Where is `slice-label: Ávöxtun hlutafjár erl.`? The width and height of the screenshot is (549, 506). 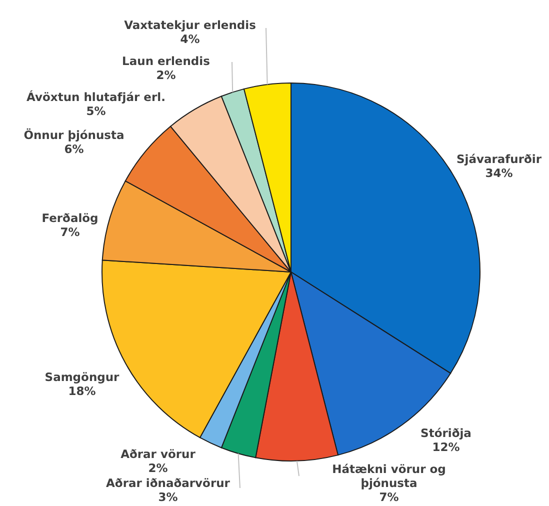
slice-label: Ávöxtun hlutafjár erl. is located at coordinates (96, 97).